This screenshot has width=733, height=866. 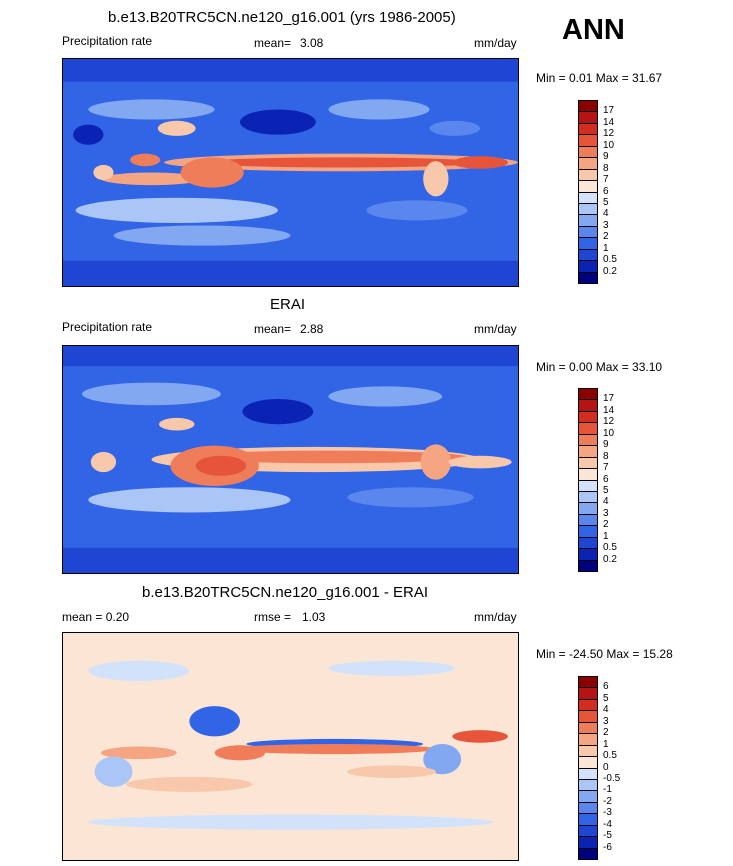 I want to click on panel-2-colorbar-tick-label: 0.5, so click(x=610, y=548).